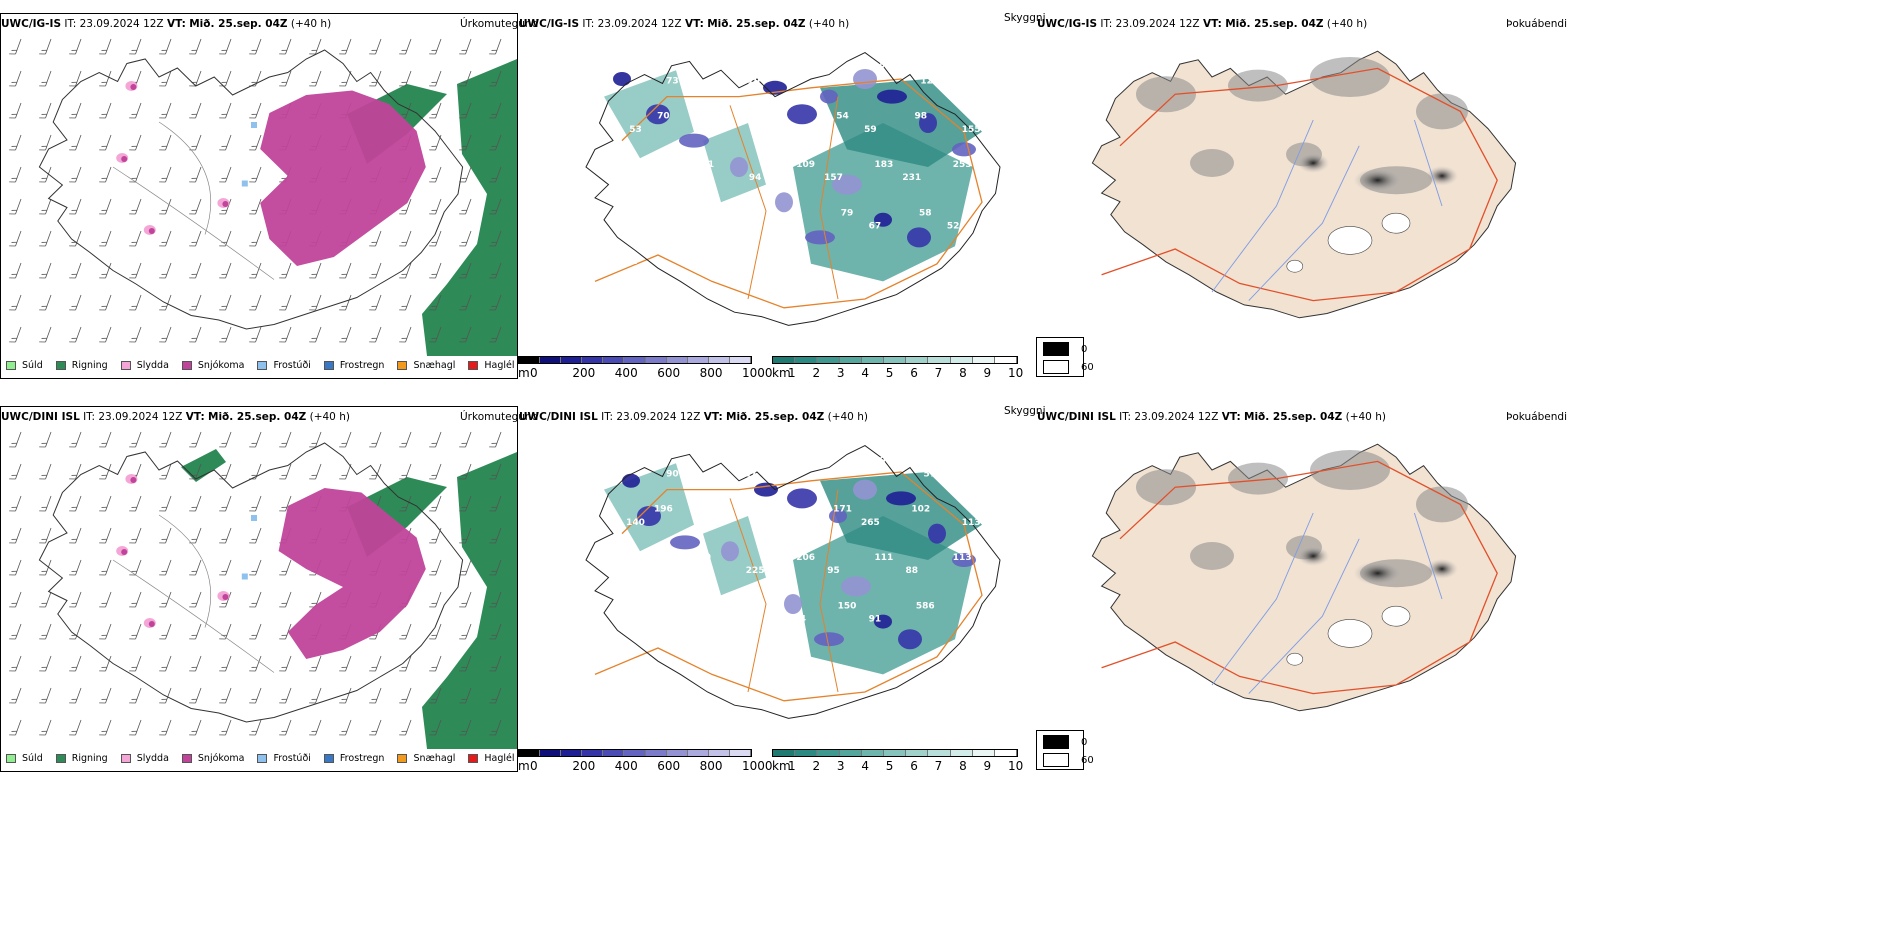 The image size is (1900, 950). I want to click on terrain-contour, so click(193, 616).